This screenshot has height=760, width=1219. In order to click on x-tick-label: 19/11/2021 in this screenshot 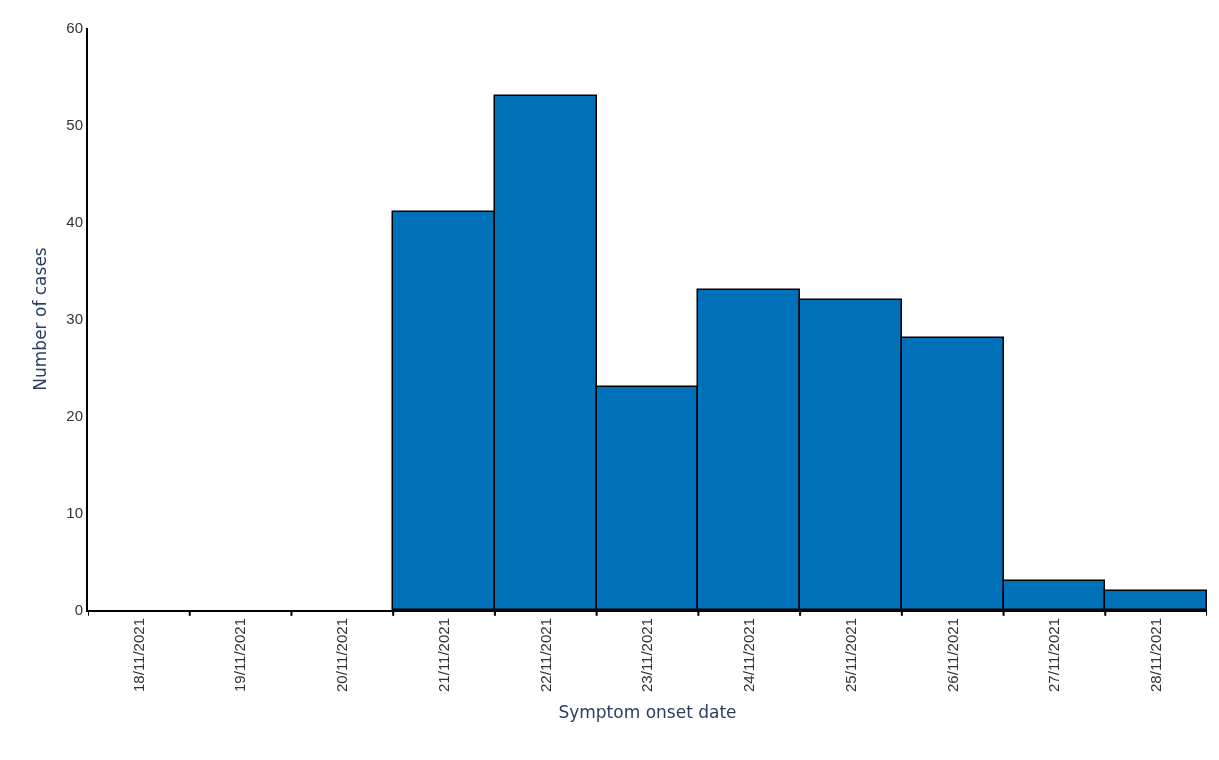, I will do `click(240, 655)`.